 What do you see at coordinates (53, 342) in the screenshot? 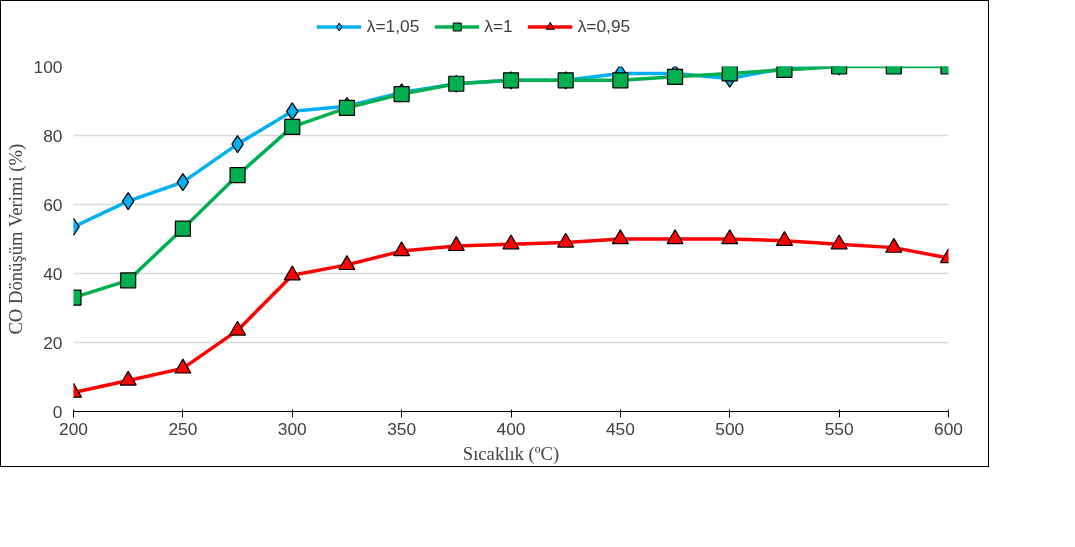
I see `y-tick-label: 20` at bounding box center [53, 342].